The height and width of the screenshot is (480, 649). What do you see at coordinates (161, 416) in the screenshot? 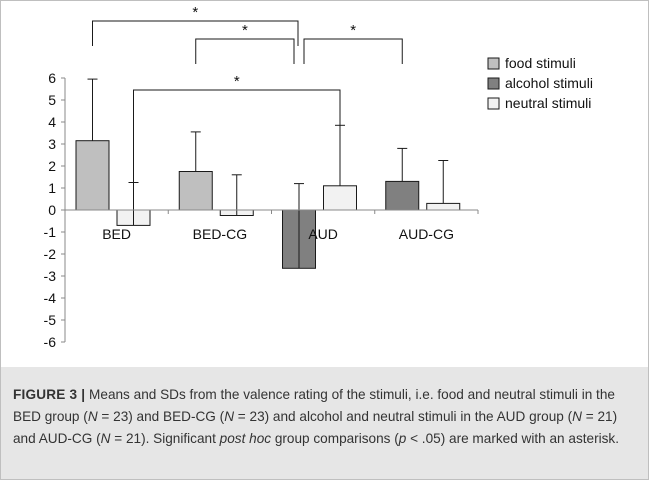
I see `caption-part: = 23) and BED-CG (` at bounding box center [161, 416].